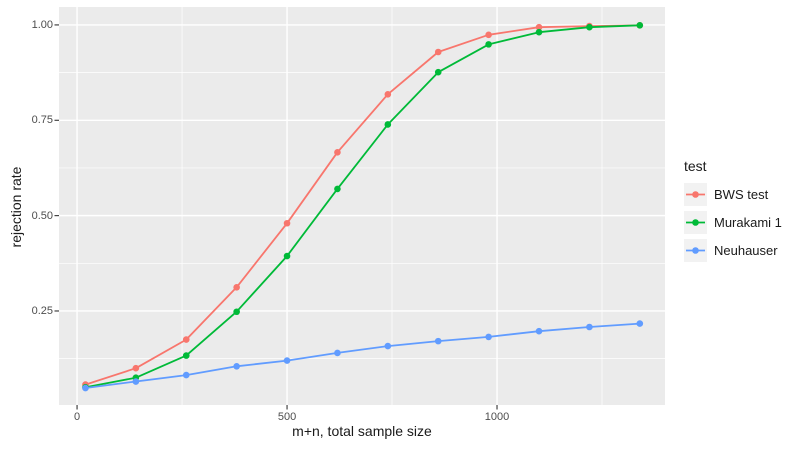 Image resolution: width=800 pixels, height=450 pixels. I want to click on y-tick-label: 1.00, so click(42, 24).